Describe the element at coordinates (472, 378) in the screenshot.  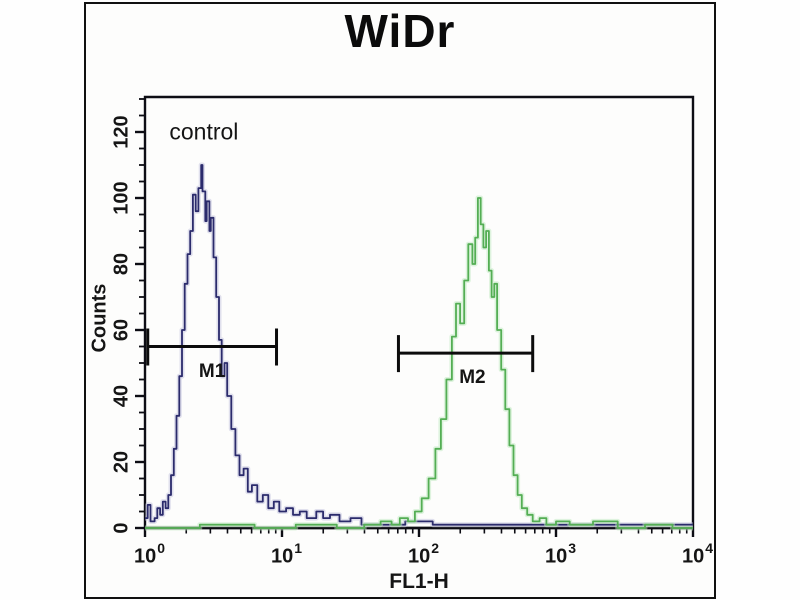
I see `marker-label-m2: M2` at that location.